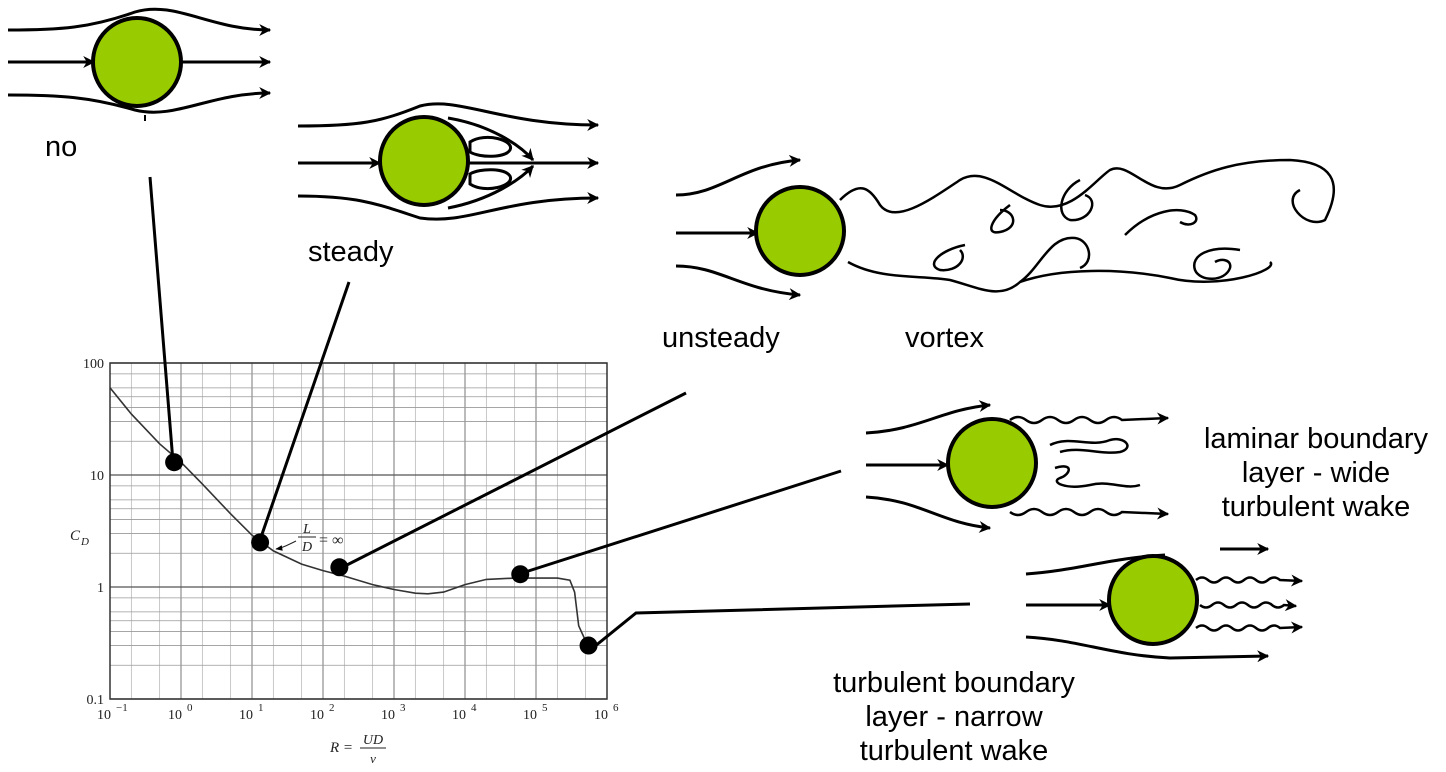 Image resolution: width=1446 pixels, height=772 pixels. I want to click on laminar-boundary-layer-illustration, so click(1017, 466).